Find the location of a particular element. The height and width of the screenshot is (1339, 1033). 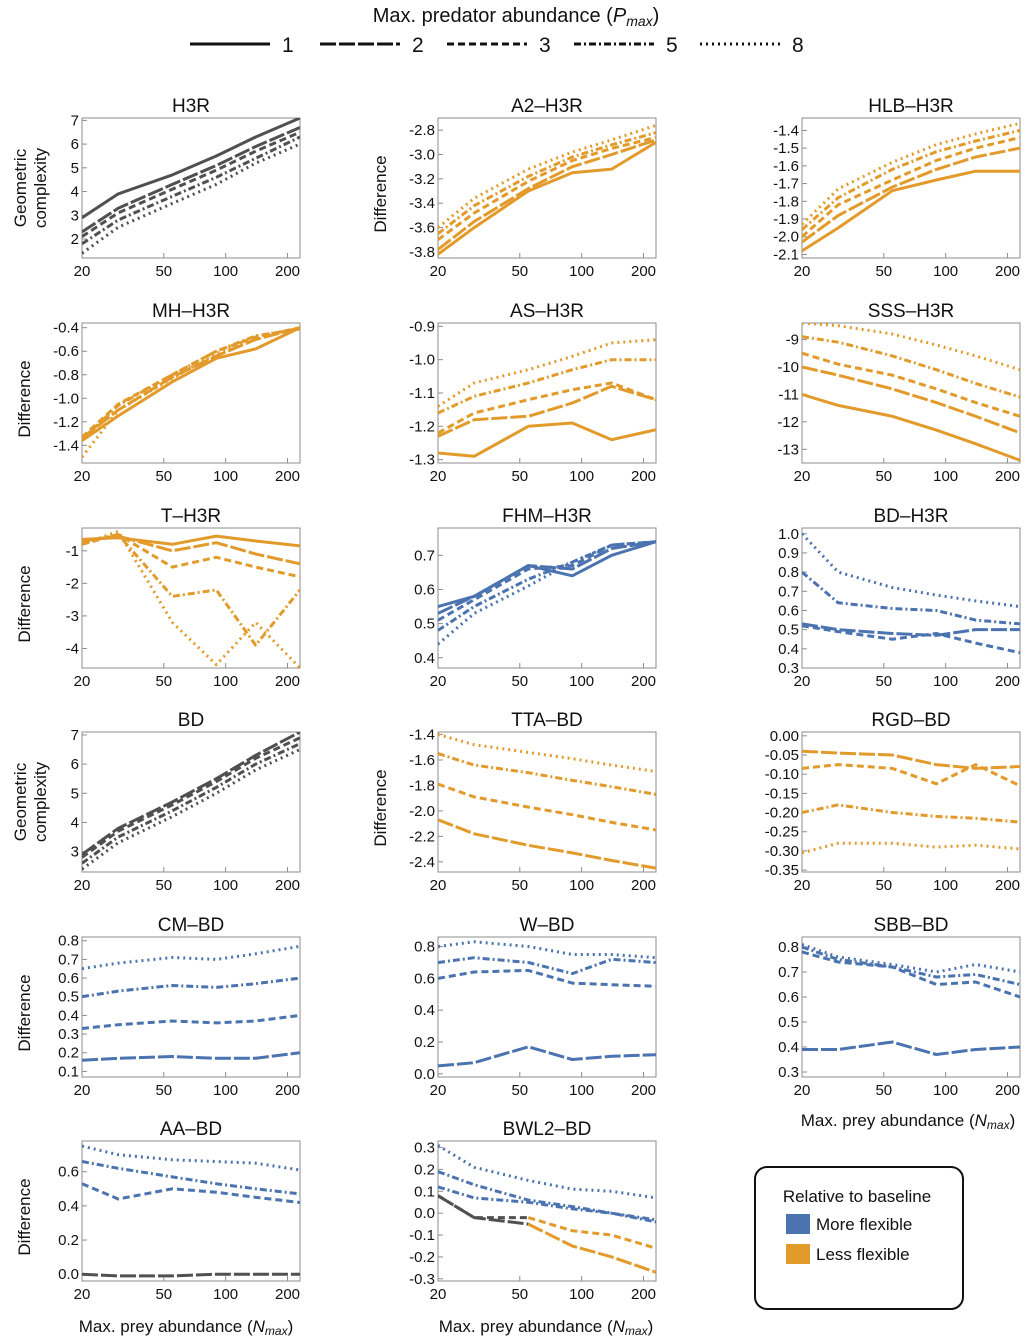

y-tick-label: -11 is located at coordinates (788, 394).